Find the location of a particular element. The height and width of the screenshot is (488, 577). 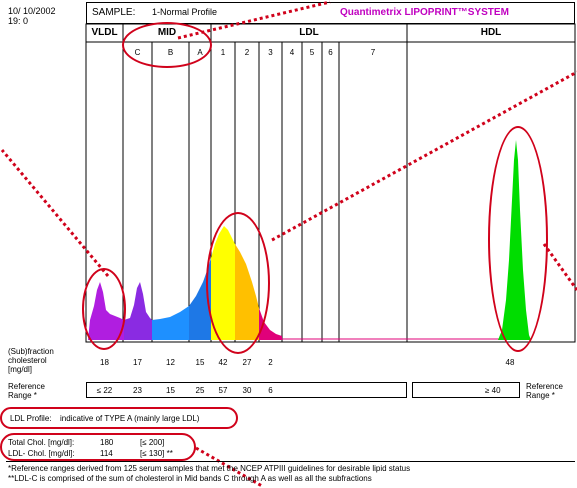

sub-band-label: 2 is located at coordinates (247, 52).